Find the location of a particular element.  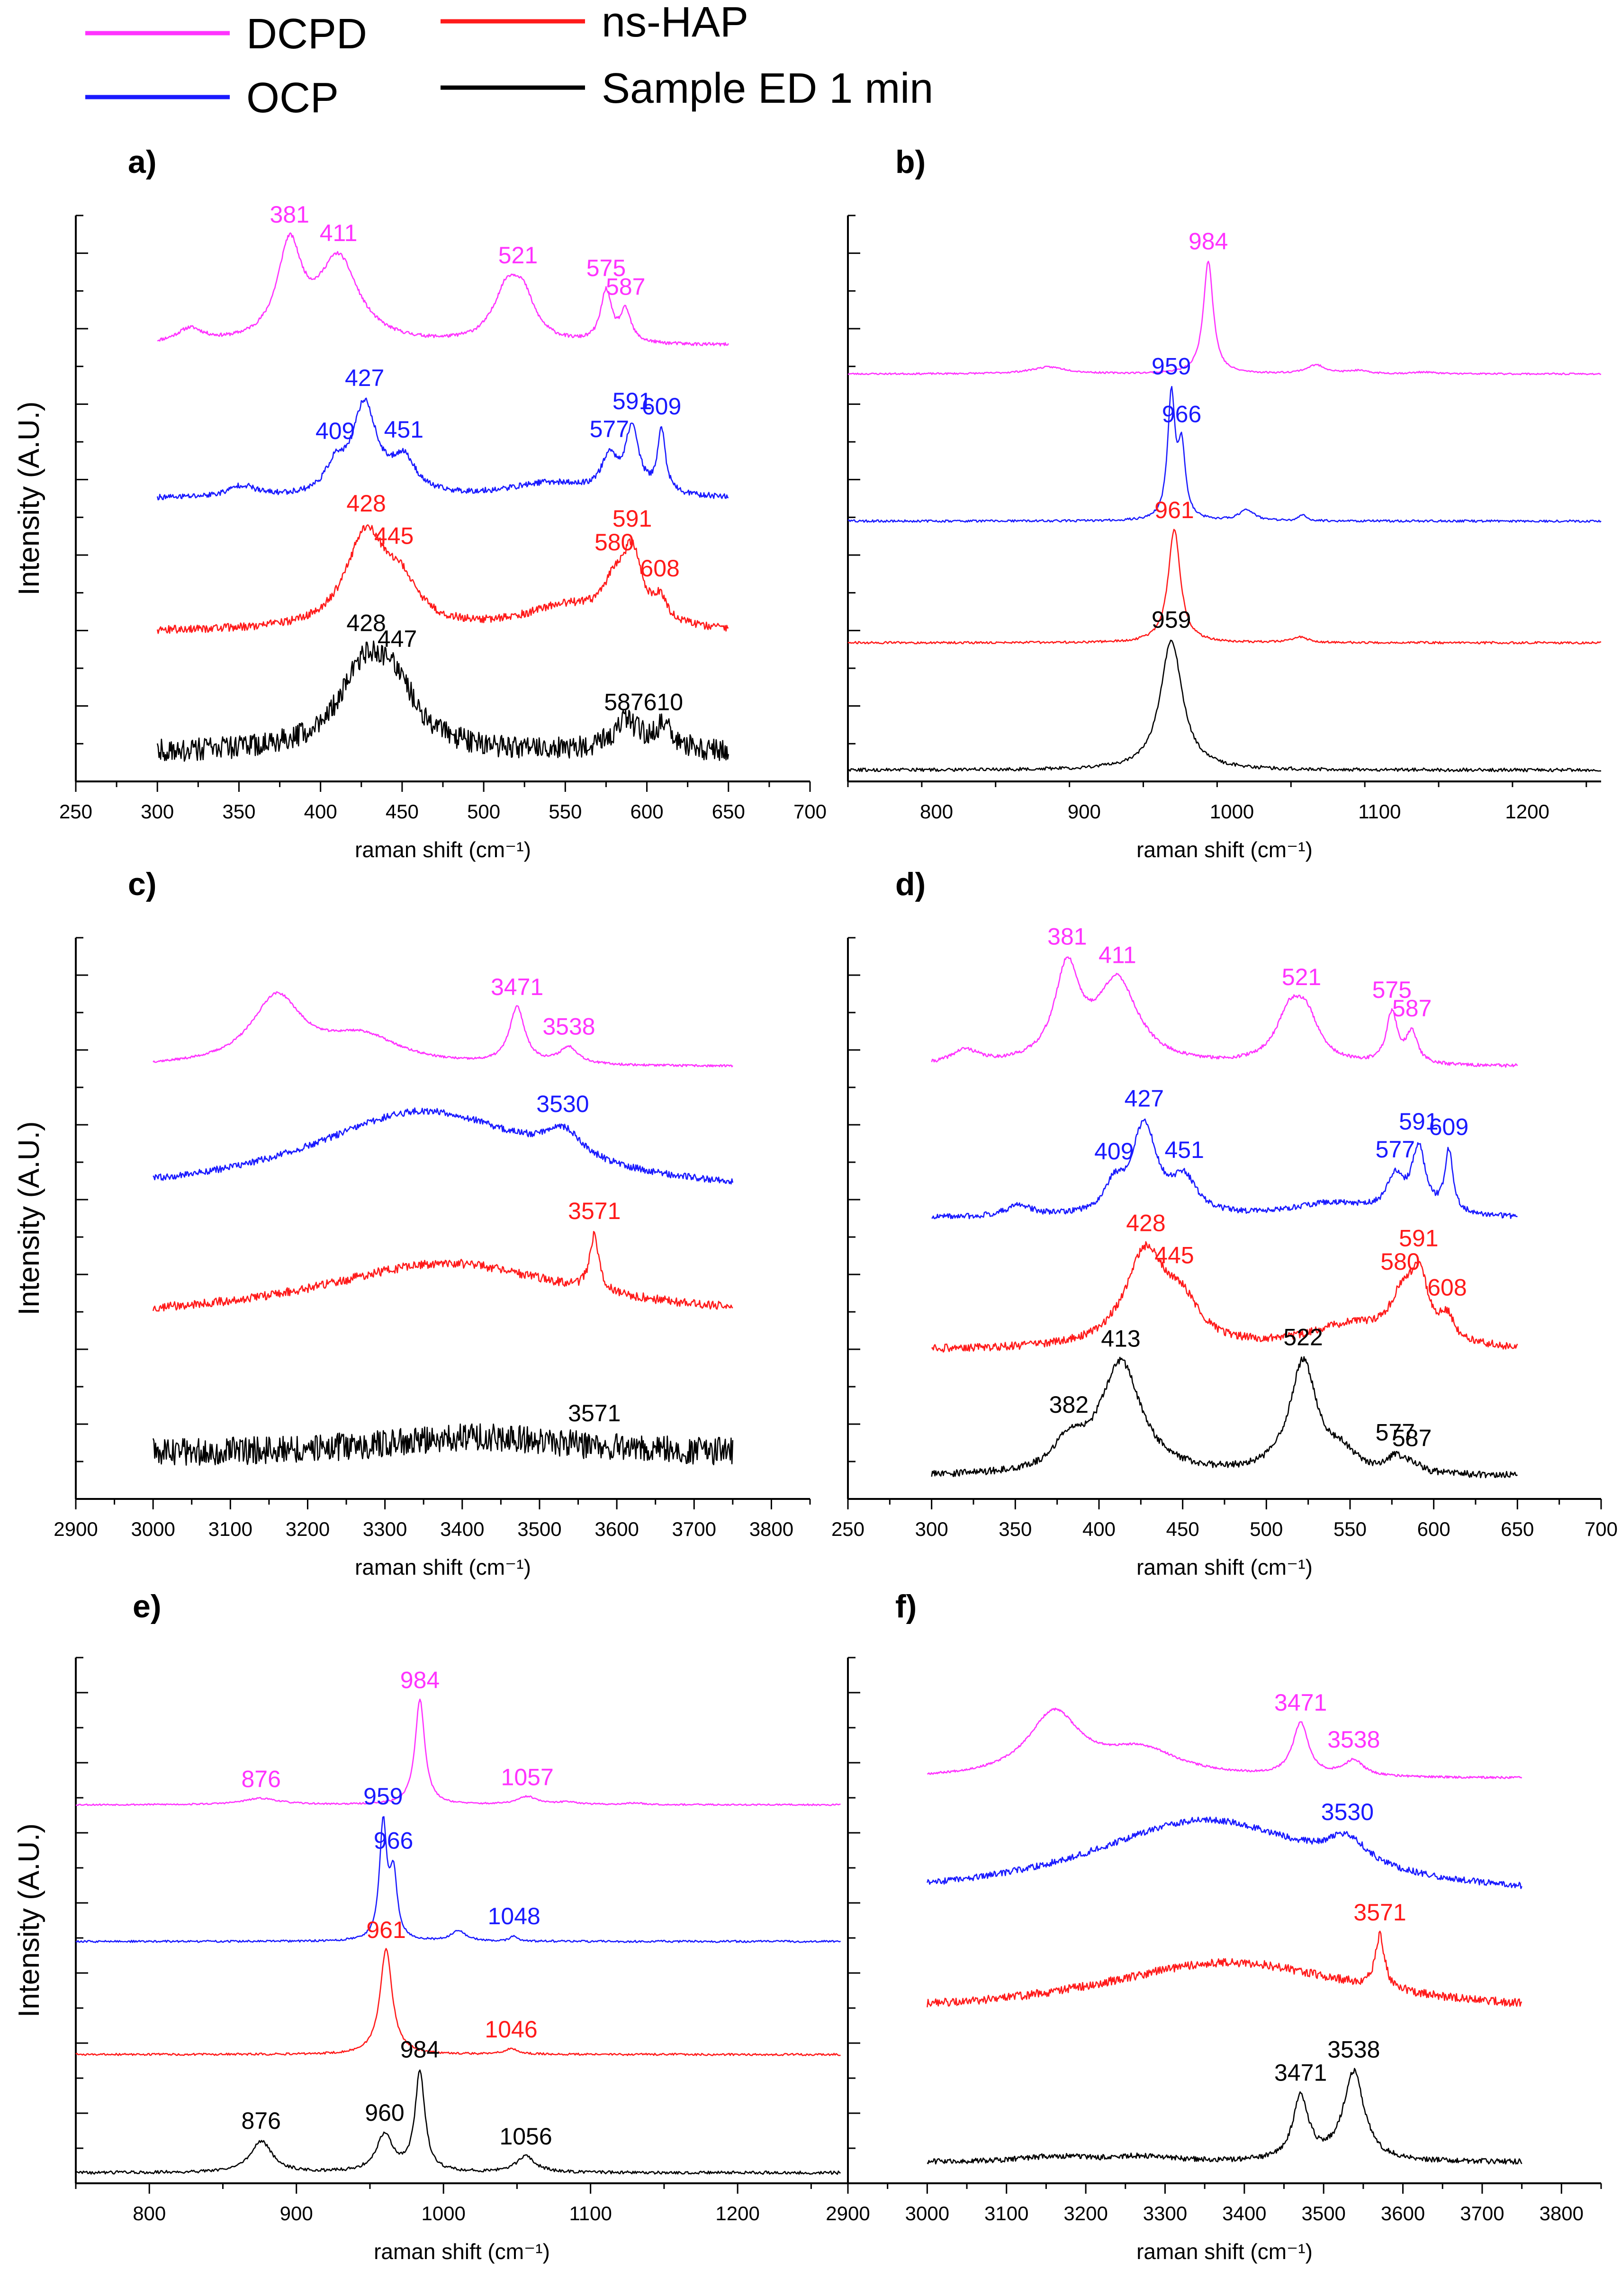

peak-label: 445 is located at coordinates (1174, 1255).